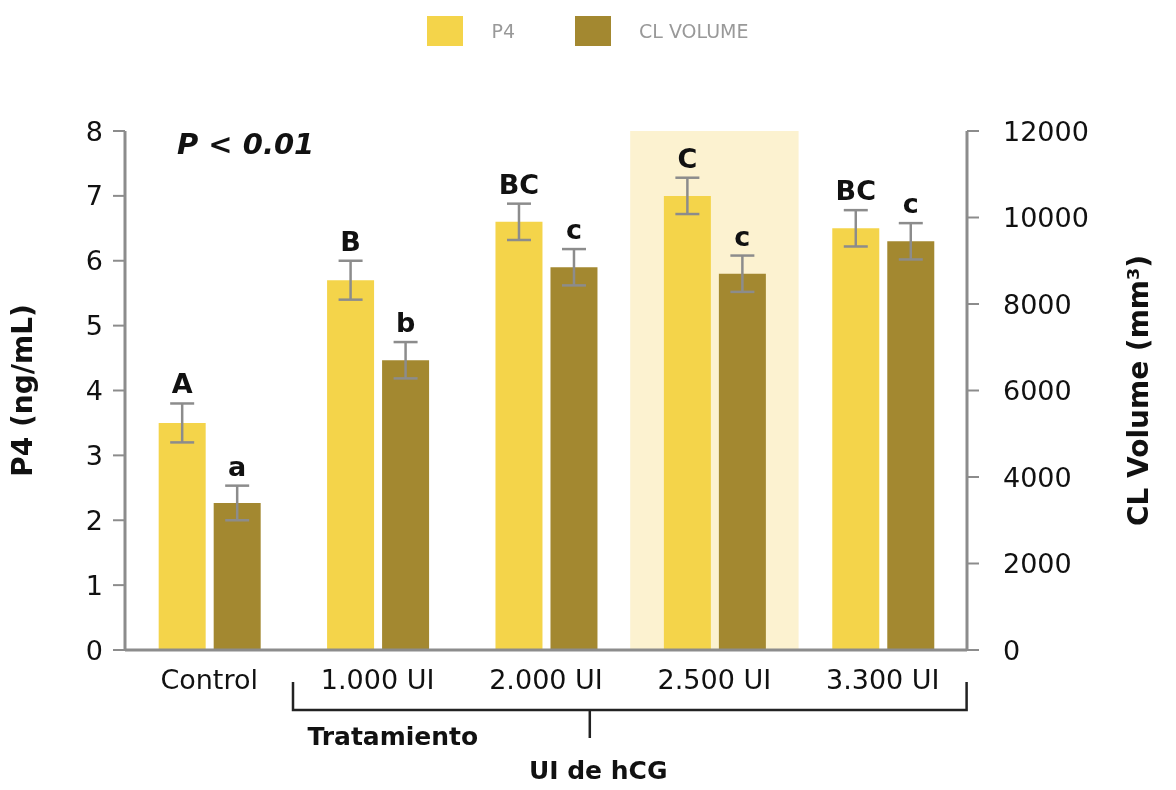  I want to click on y2-axis-title: CL Volume (mm³), so click(1138, 390).